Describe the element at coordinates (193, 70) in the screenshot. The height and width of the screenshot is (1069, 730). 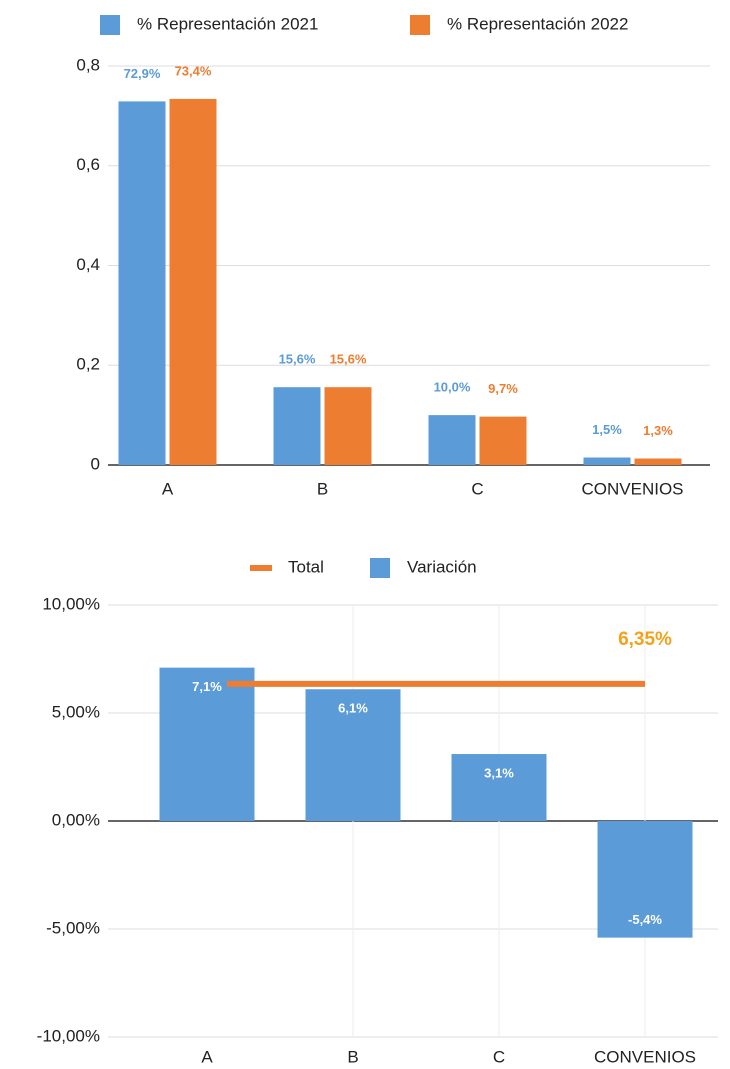
I see `value-label: 73,4%` at that location.